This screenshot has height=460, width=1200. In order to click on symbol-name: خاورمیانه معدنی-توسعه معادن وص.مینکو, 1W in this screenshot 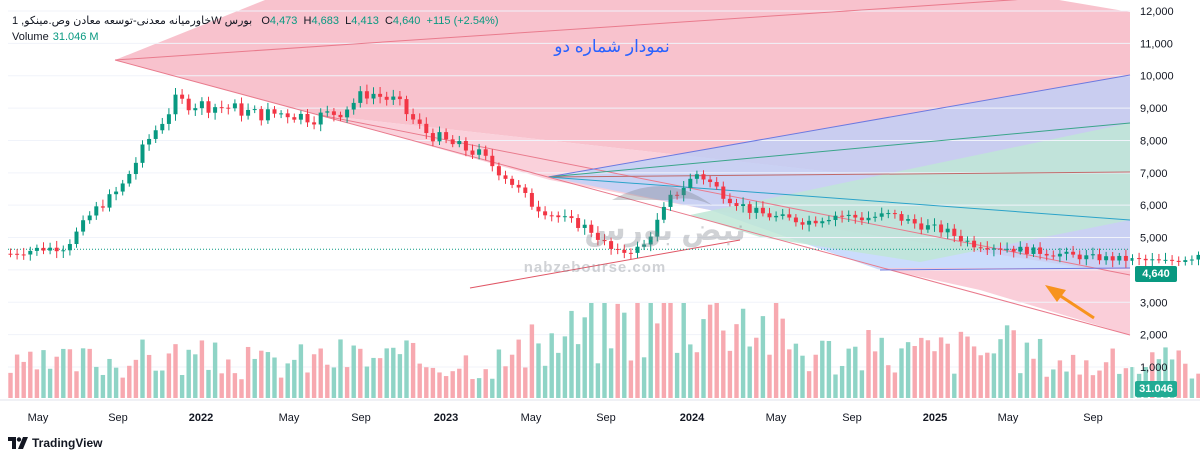, I will do `click(117, 21)`.